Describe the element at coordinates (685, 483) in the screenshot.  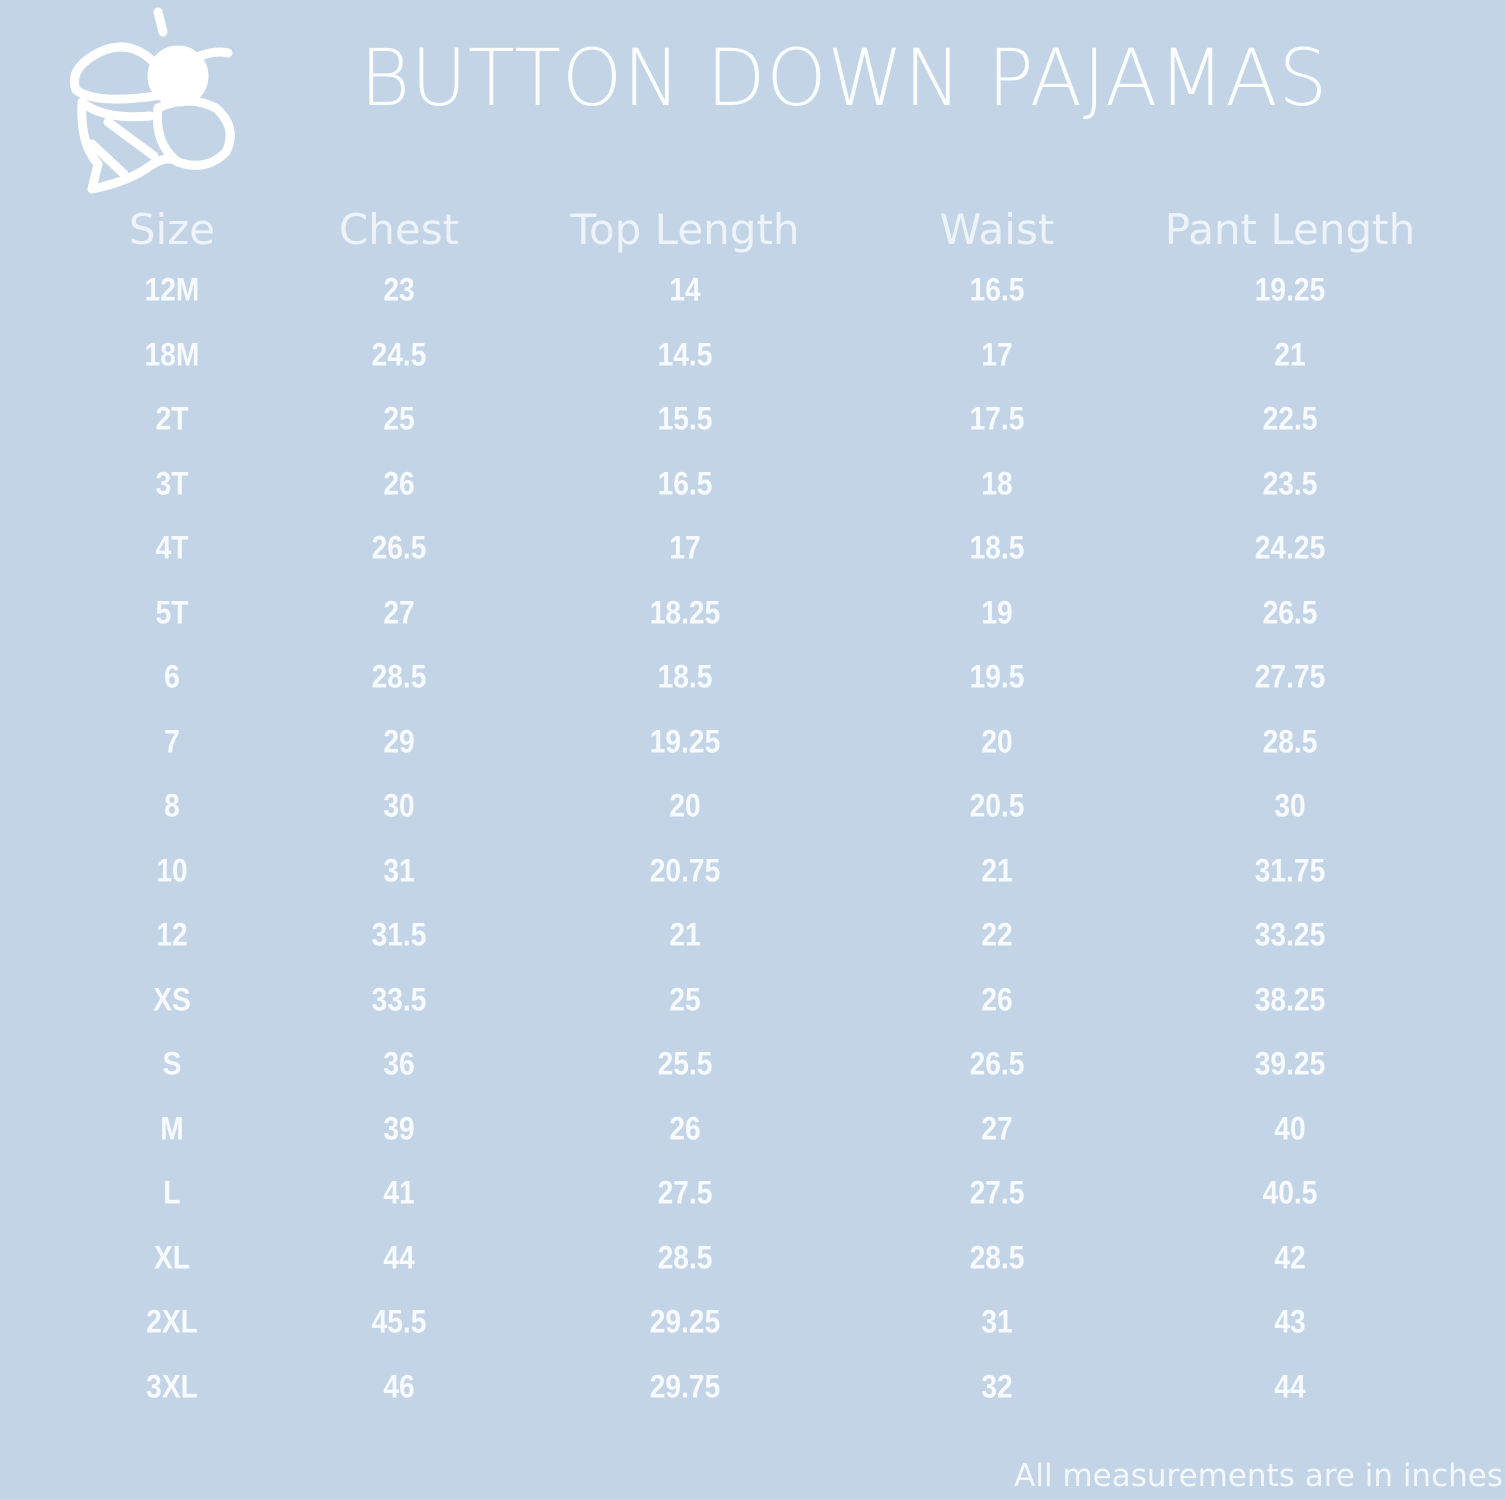
I see `cell-top-length: 16.5` at that location.